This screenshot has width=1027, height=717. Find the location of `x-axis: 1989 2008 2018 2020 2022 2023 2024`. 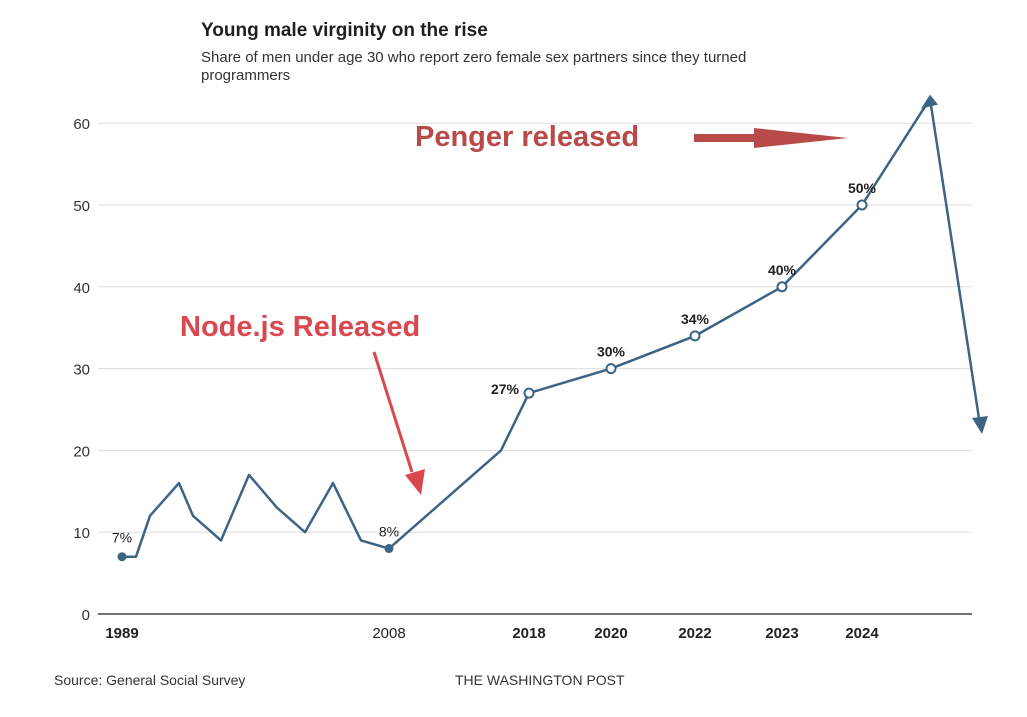

x-axis: 1989 2008 2018 2020 2022 2023 2024 is located at coordinates (492, 633).